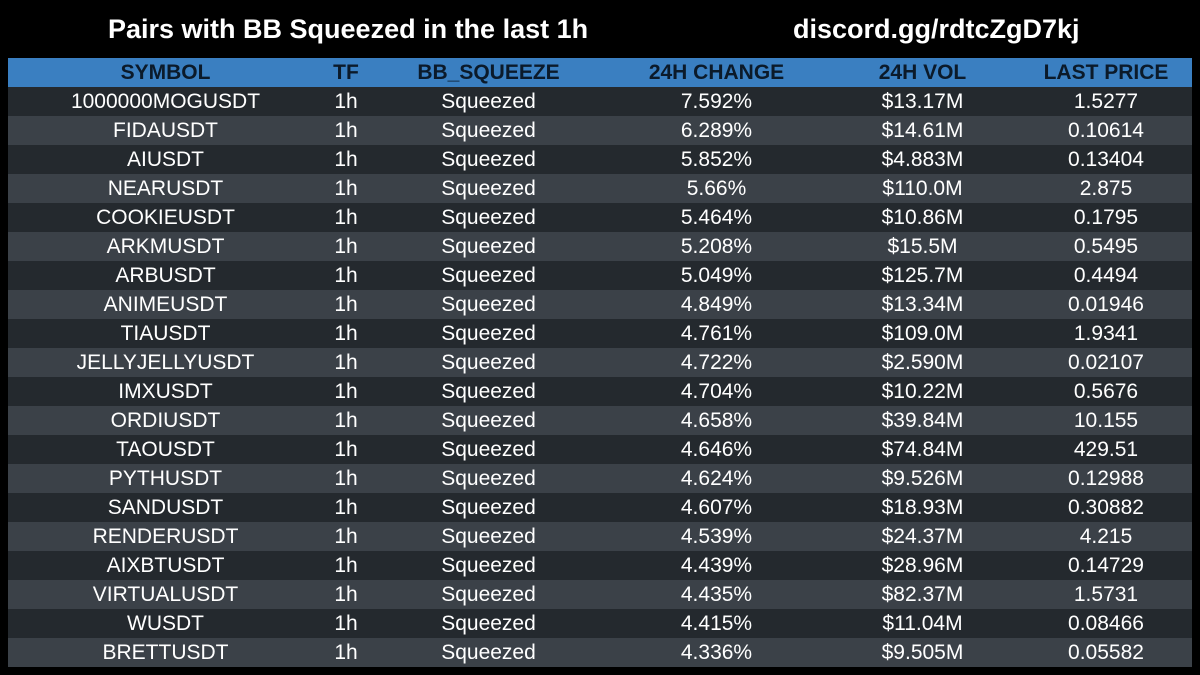  I want to click on last-price-cell: 0.13404, so click(1106, 159).